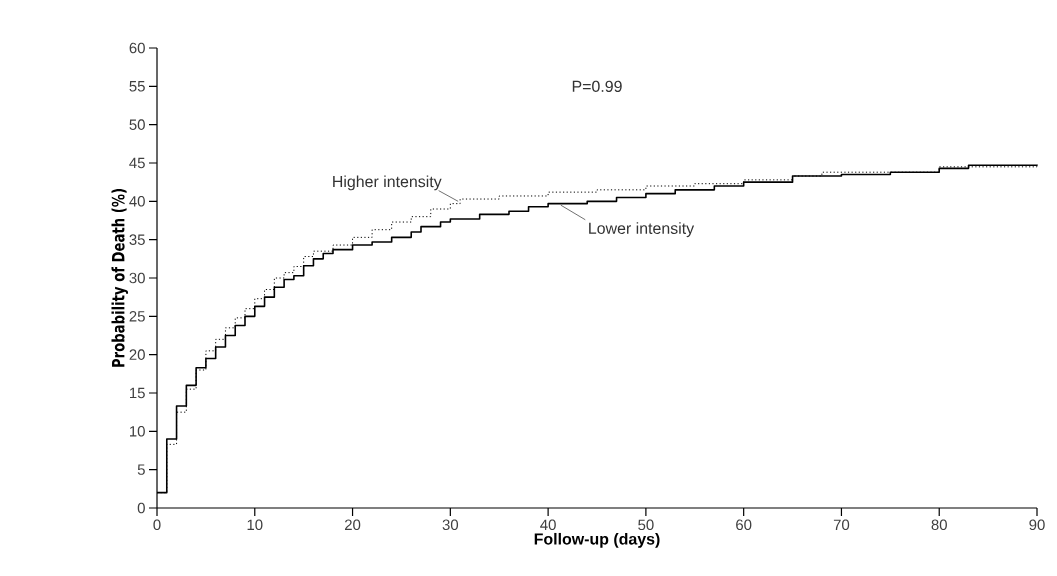 Image resolution: width=1057 pixels, height=576 pixels. What do you see at coordinates (353, 525) in the screenshot?
I see `x-tick-label: 20` at bounding box center [353, 525].